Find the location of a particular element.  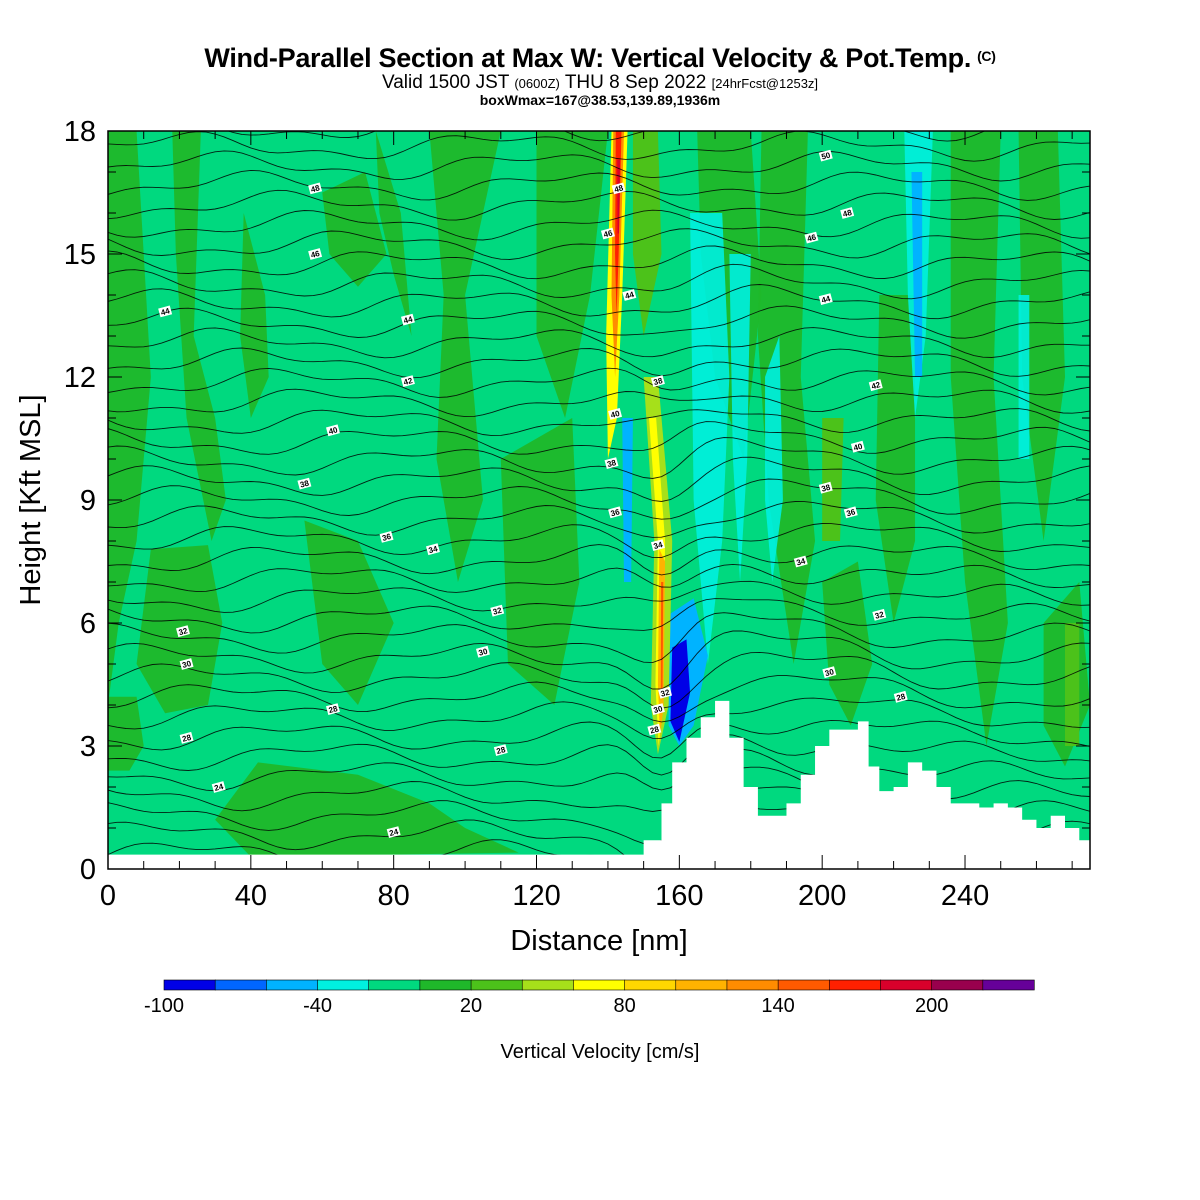

theta-label-text: 42 is located at coordinates (875, 385).